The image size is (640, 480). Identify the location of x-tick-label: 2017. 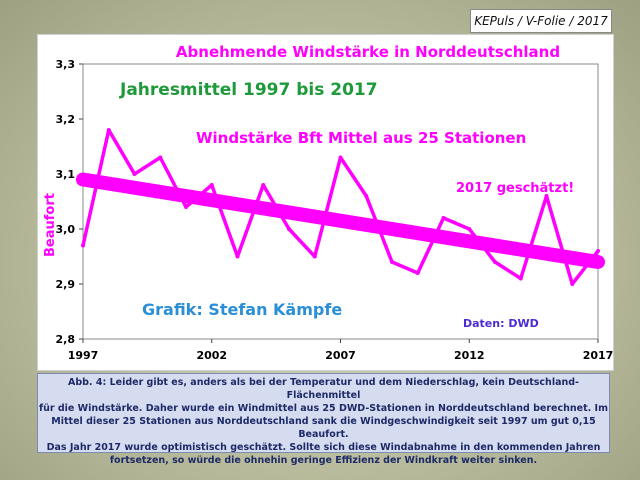
(598, 355).